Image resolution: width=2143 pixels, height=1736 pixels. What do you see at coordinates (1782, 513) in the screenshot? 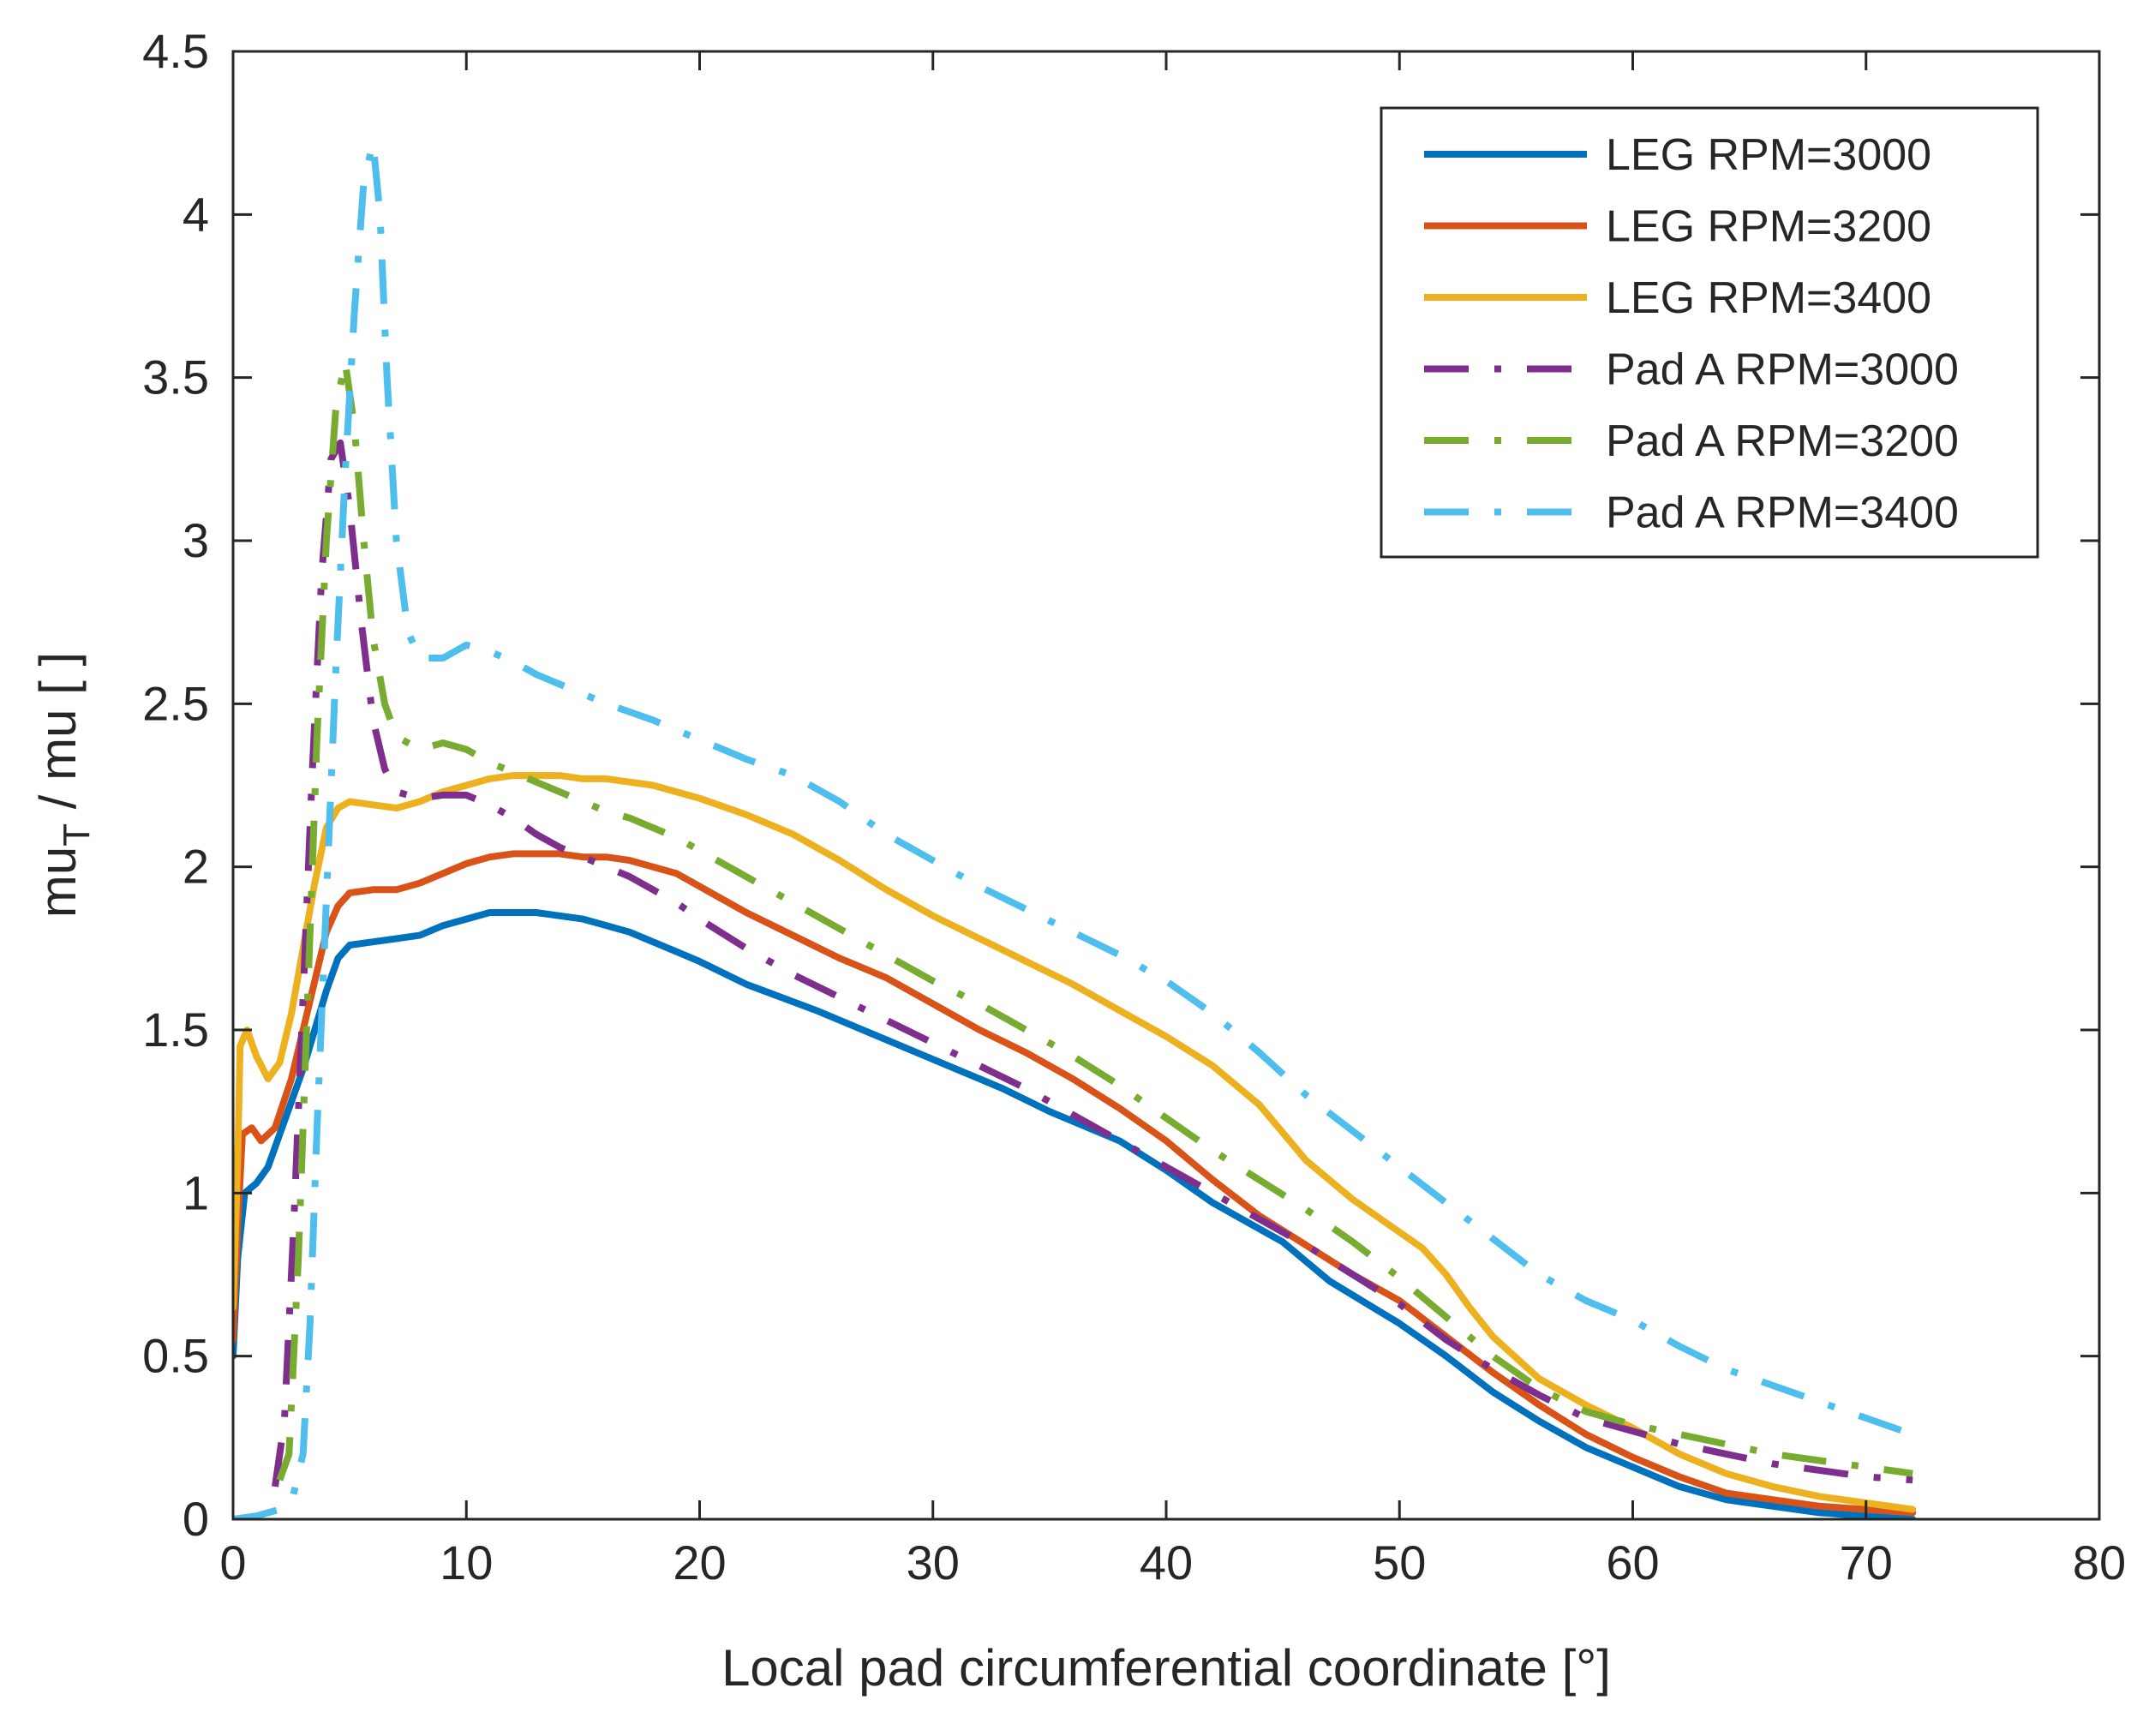
I see `legend-label: Pad A RPM=3400` at bounding box center [1782, 513].